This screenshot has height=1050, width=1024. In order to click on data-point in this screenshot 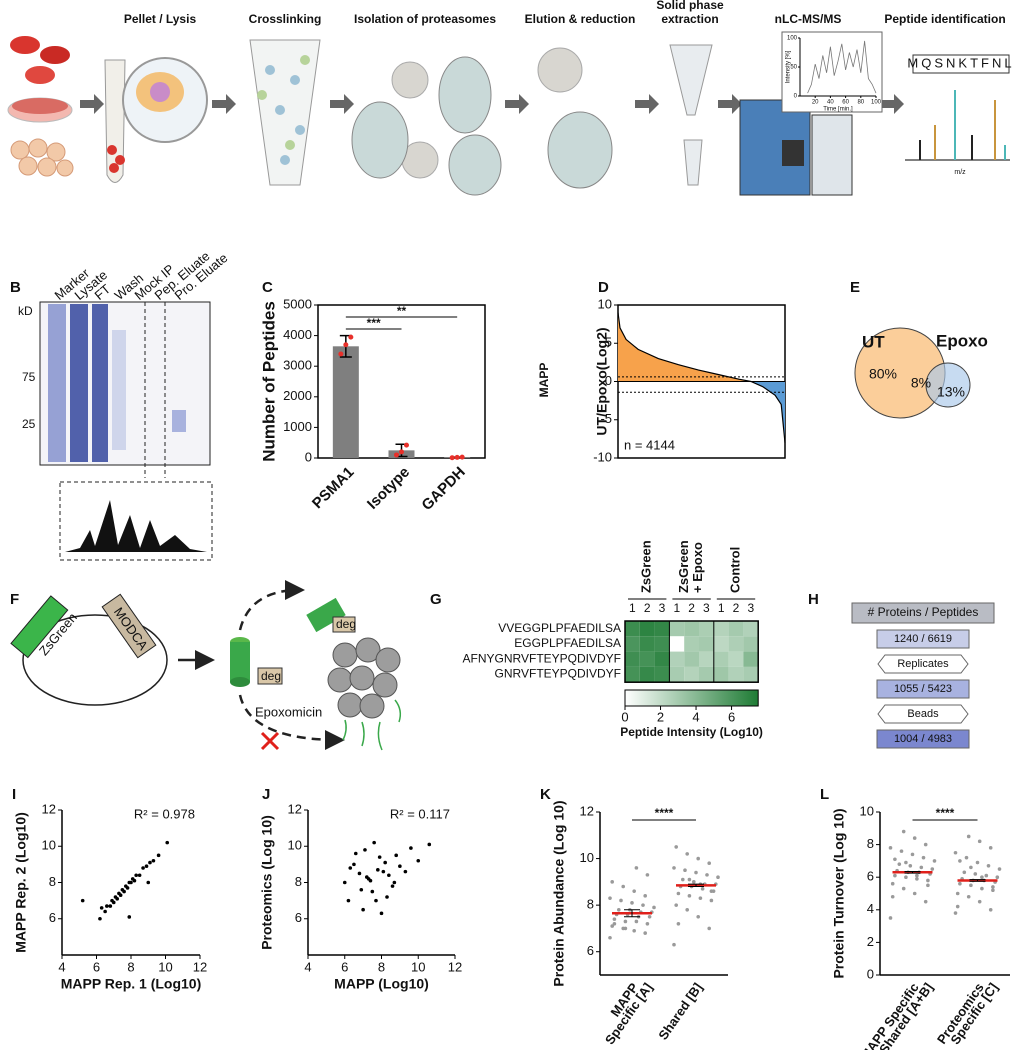, I will do `click(346, 345)`.